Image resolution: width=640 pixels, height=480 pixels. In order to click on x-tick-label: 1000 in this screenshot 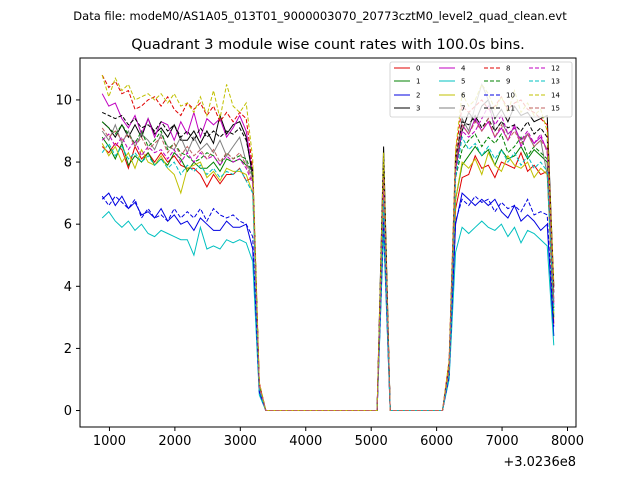, I will do `click(109, 441)`.